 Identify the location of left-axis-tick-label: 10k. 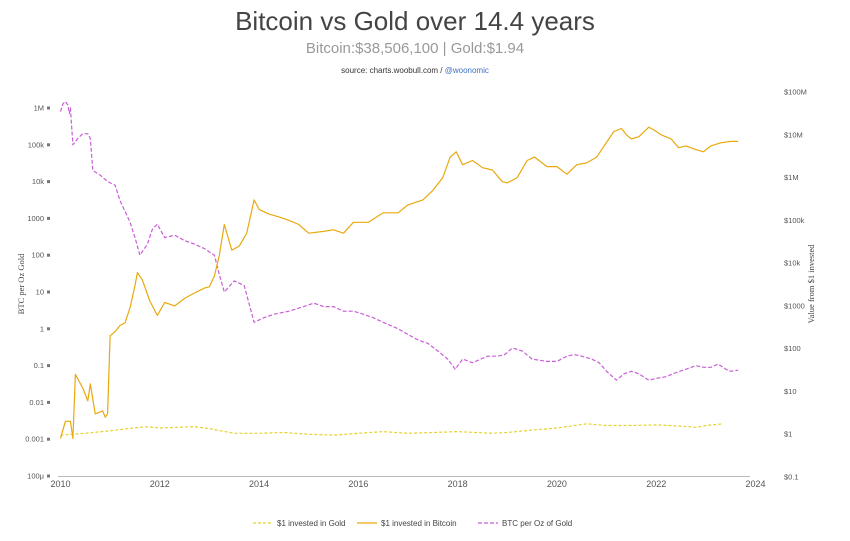
(38, 181).